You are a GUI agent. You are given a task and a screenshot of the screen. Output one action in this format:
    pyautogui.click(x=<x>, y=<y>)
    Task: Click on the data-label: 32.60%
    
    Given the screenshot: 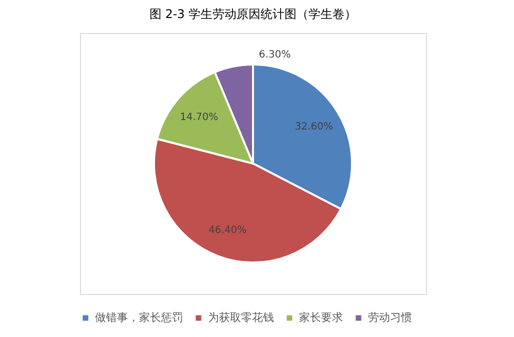 What is the action you would take?
    pyautogui.click(x=313, y=126)
    